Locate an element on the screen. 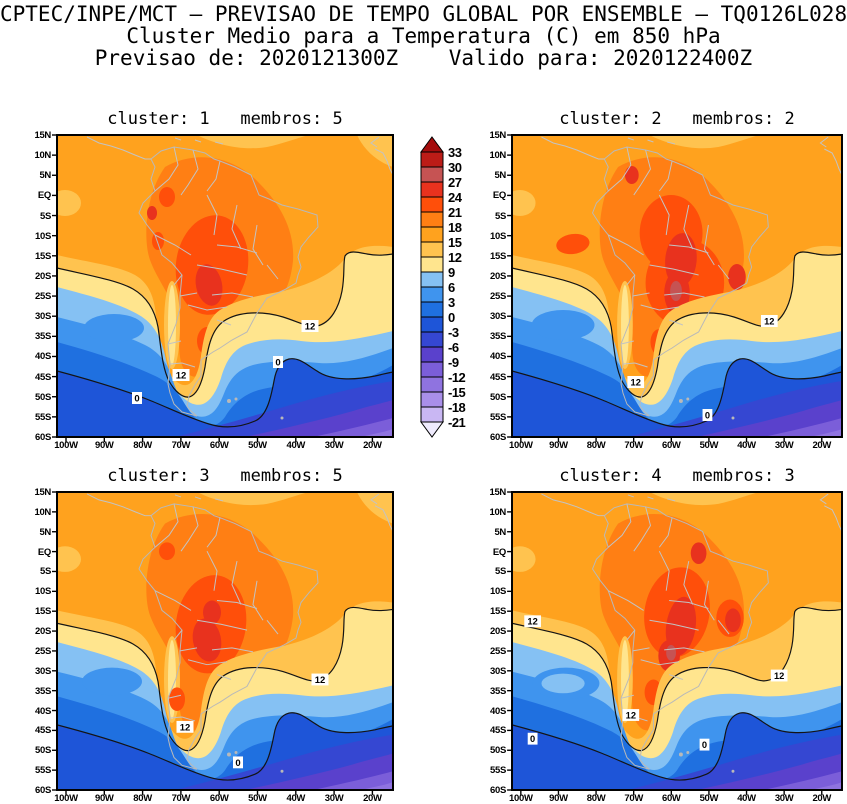 This screenshot has width=847, height=804. colorbar-tick-label: -12 is located at coordinates (457, 377).